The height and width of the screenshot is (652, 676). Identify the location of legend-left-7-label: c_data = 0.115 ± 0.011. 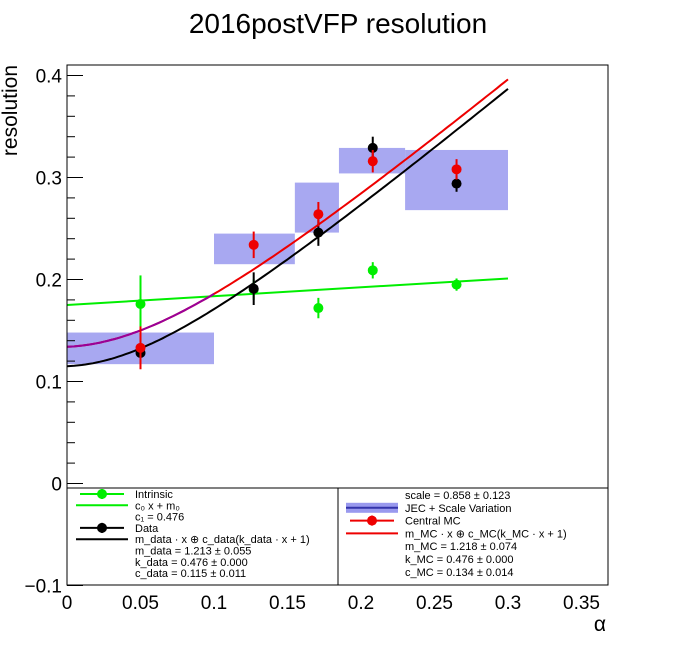
(190, 574).